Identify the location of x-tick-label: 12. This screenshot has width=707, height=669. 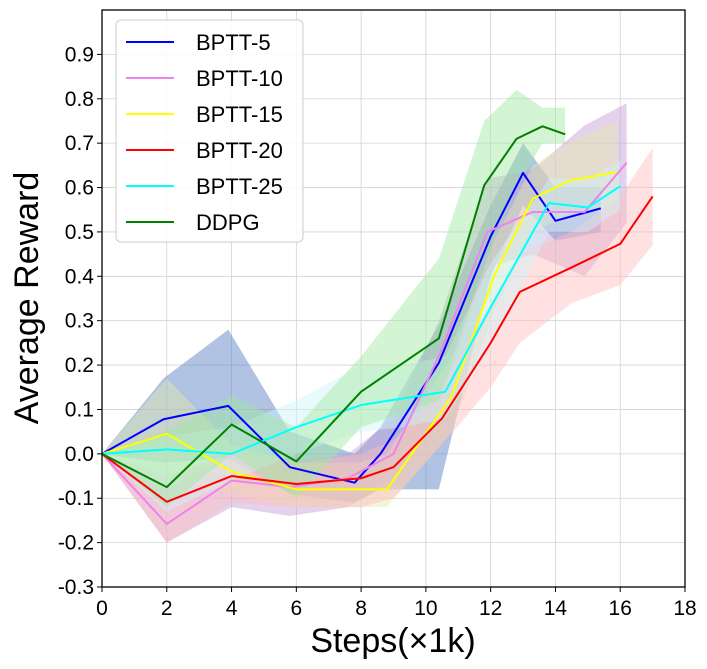
(490, 608).